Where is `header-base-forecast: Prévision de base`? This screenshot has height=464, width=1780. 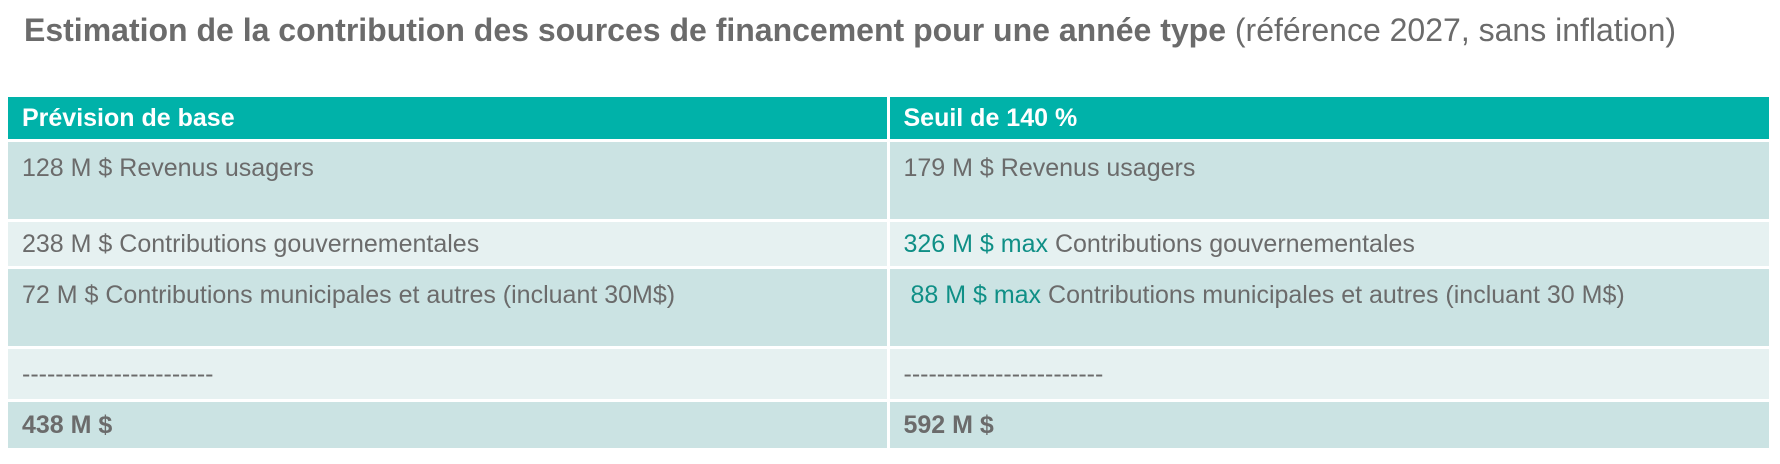 header-base-forecast: Prévision de base is located at coordinates (449, 119).